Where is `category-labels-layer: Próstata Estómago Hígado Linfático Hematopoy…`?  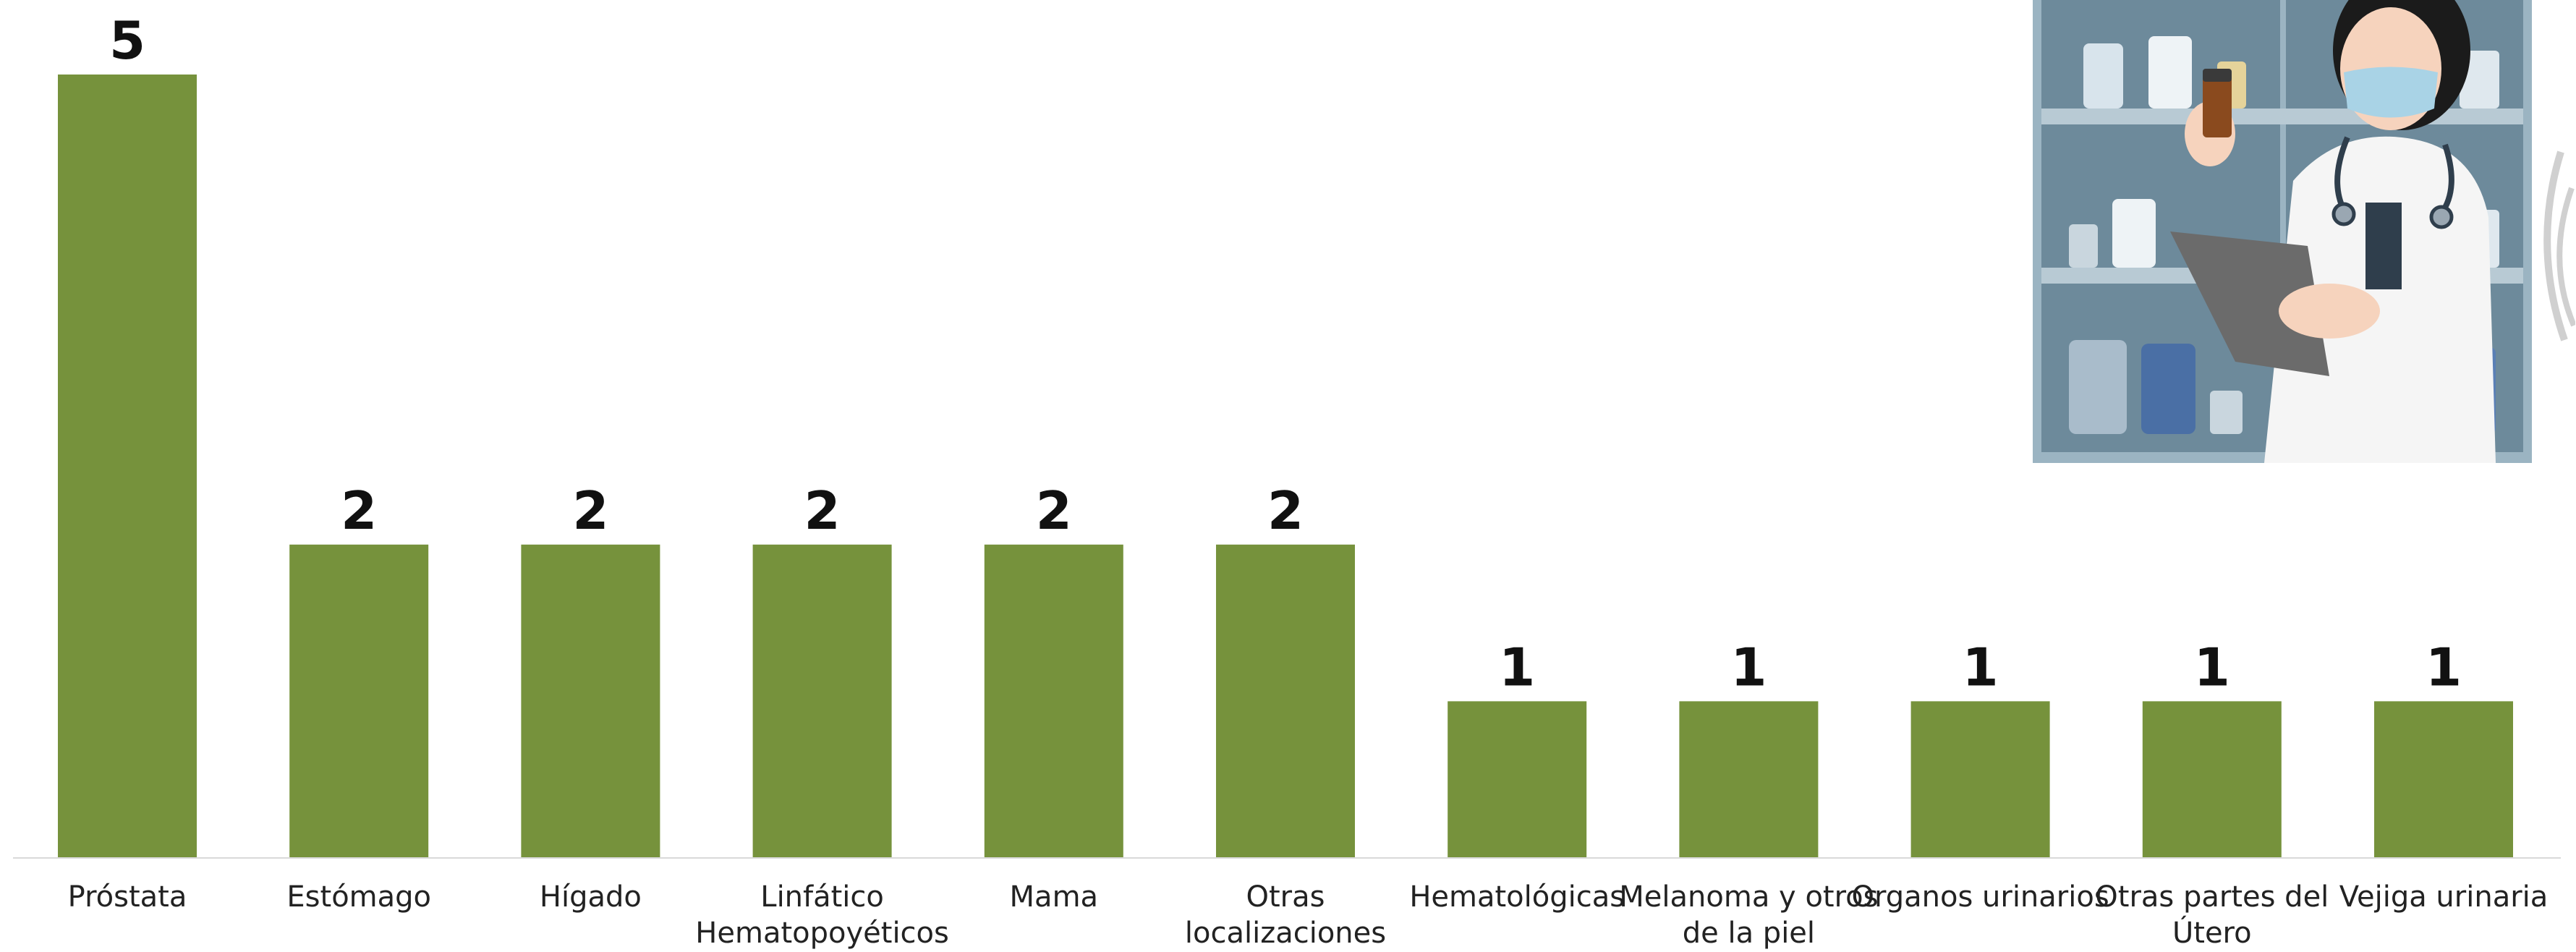
category-labels-layer: Próstata Estómago Hígado Linfático Hematopoy… is located at coordinates (1308, 915).